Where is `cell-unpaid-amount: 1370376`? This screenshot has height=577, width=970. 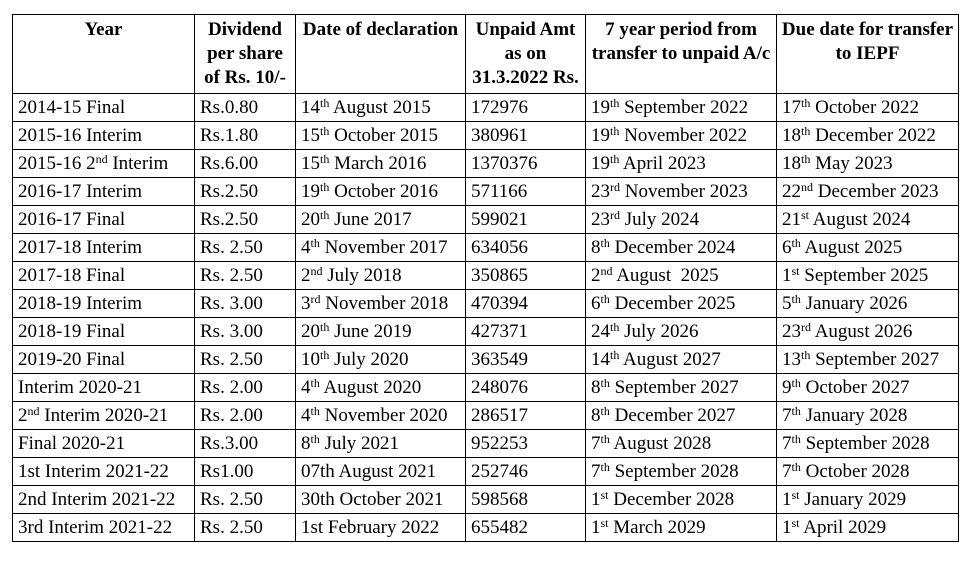
cell-unpaid-amount: 1370376 is located at coordinates (525, 163).